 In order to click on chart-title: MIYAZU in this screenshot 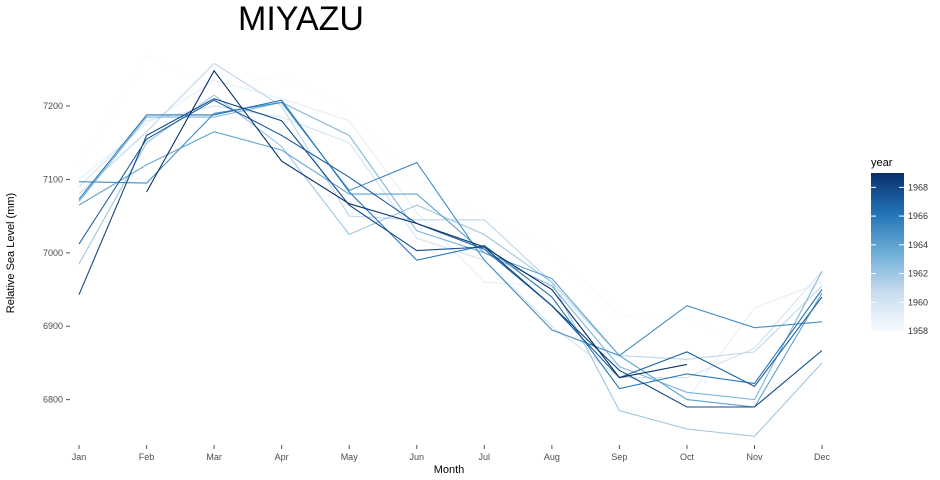, I will do `click(301, 19)`.